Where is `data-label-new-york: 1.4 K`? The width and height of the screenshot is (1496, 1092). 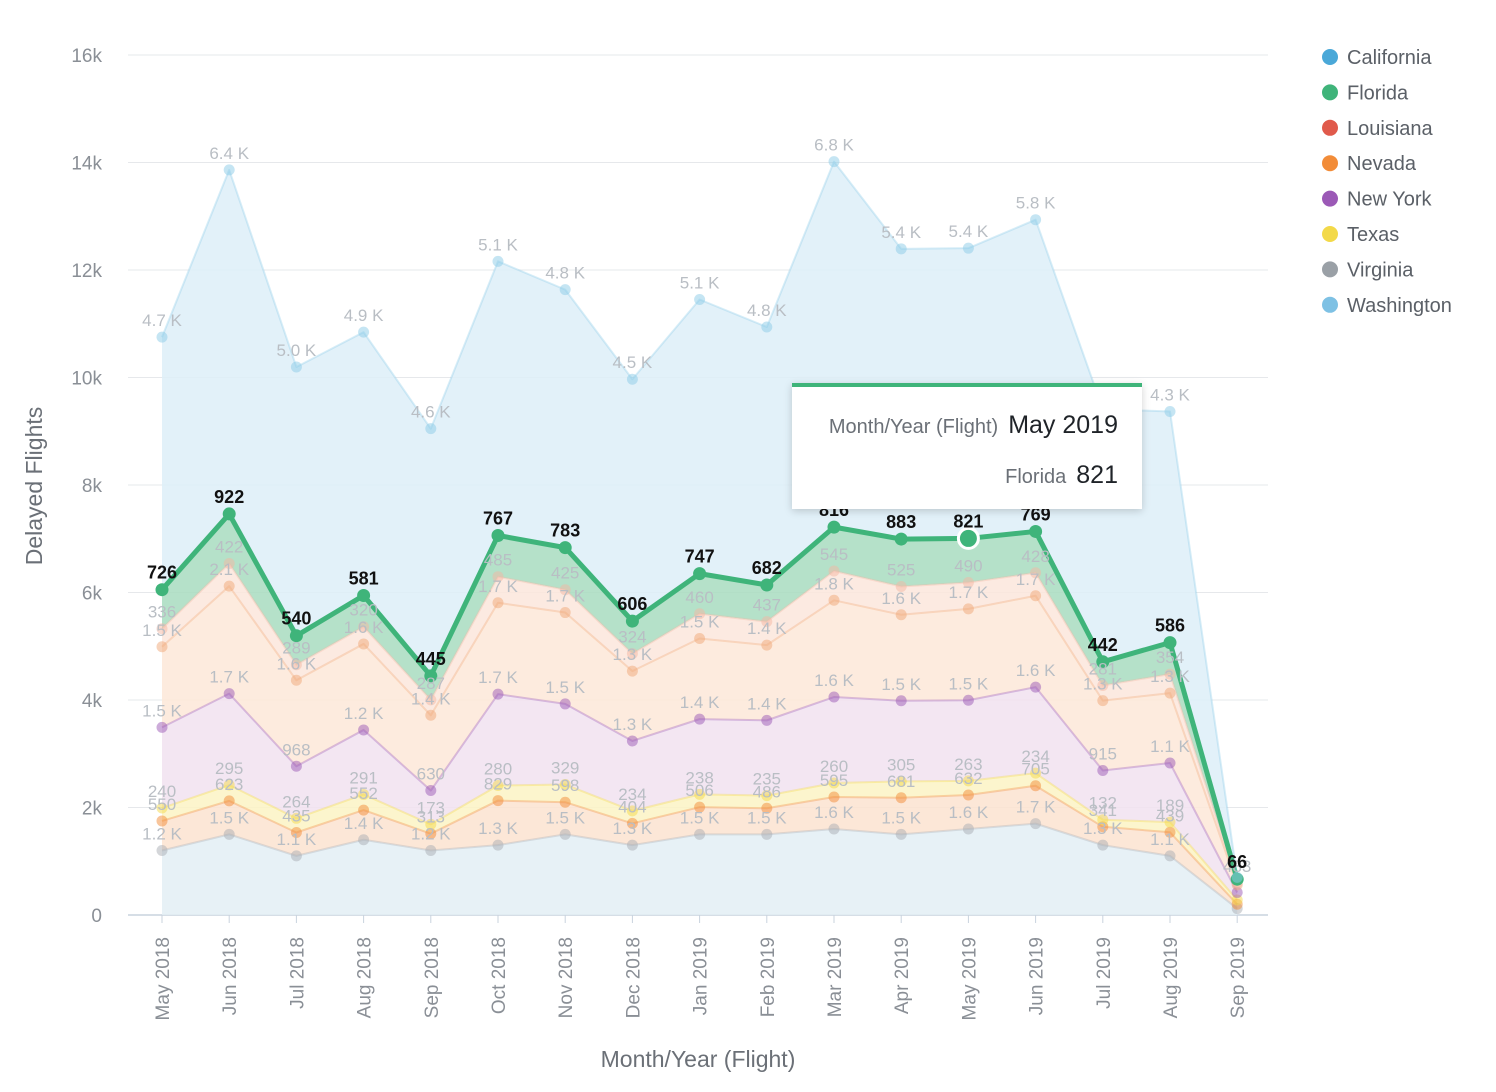
data-label-new-york: 1.4 K is located at coordinates (767, 703).